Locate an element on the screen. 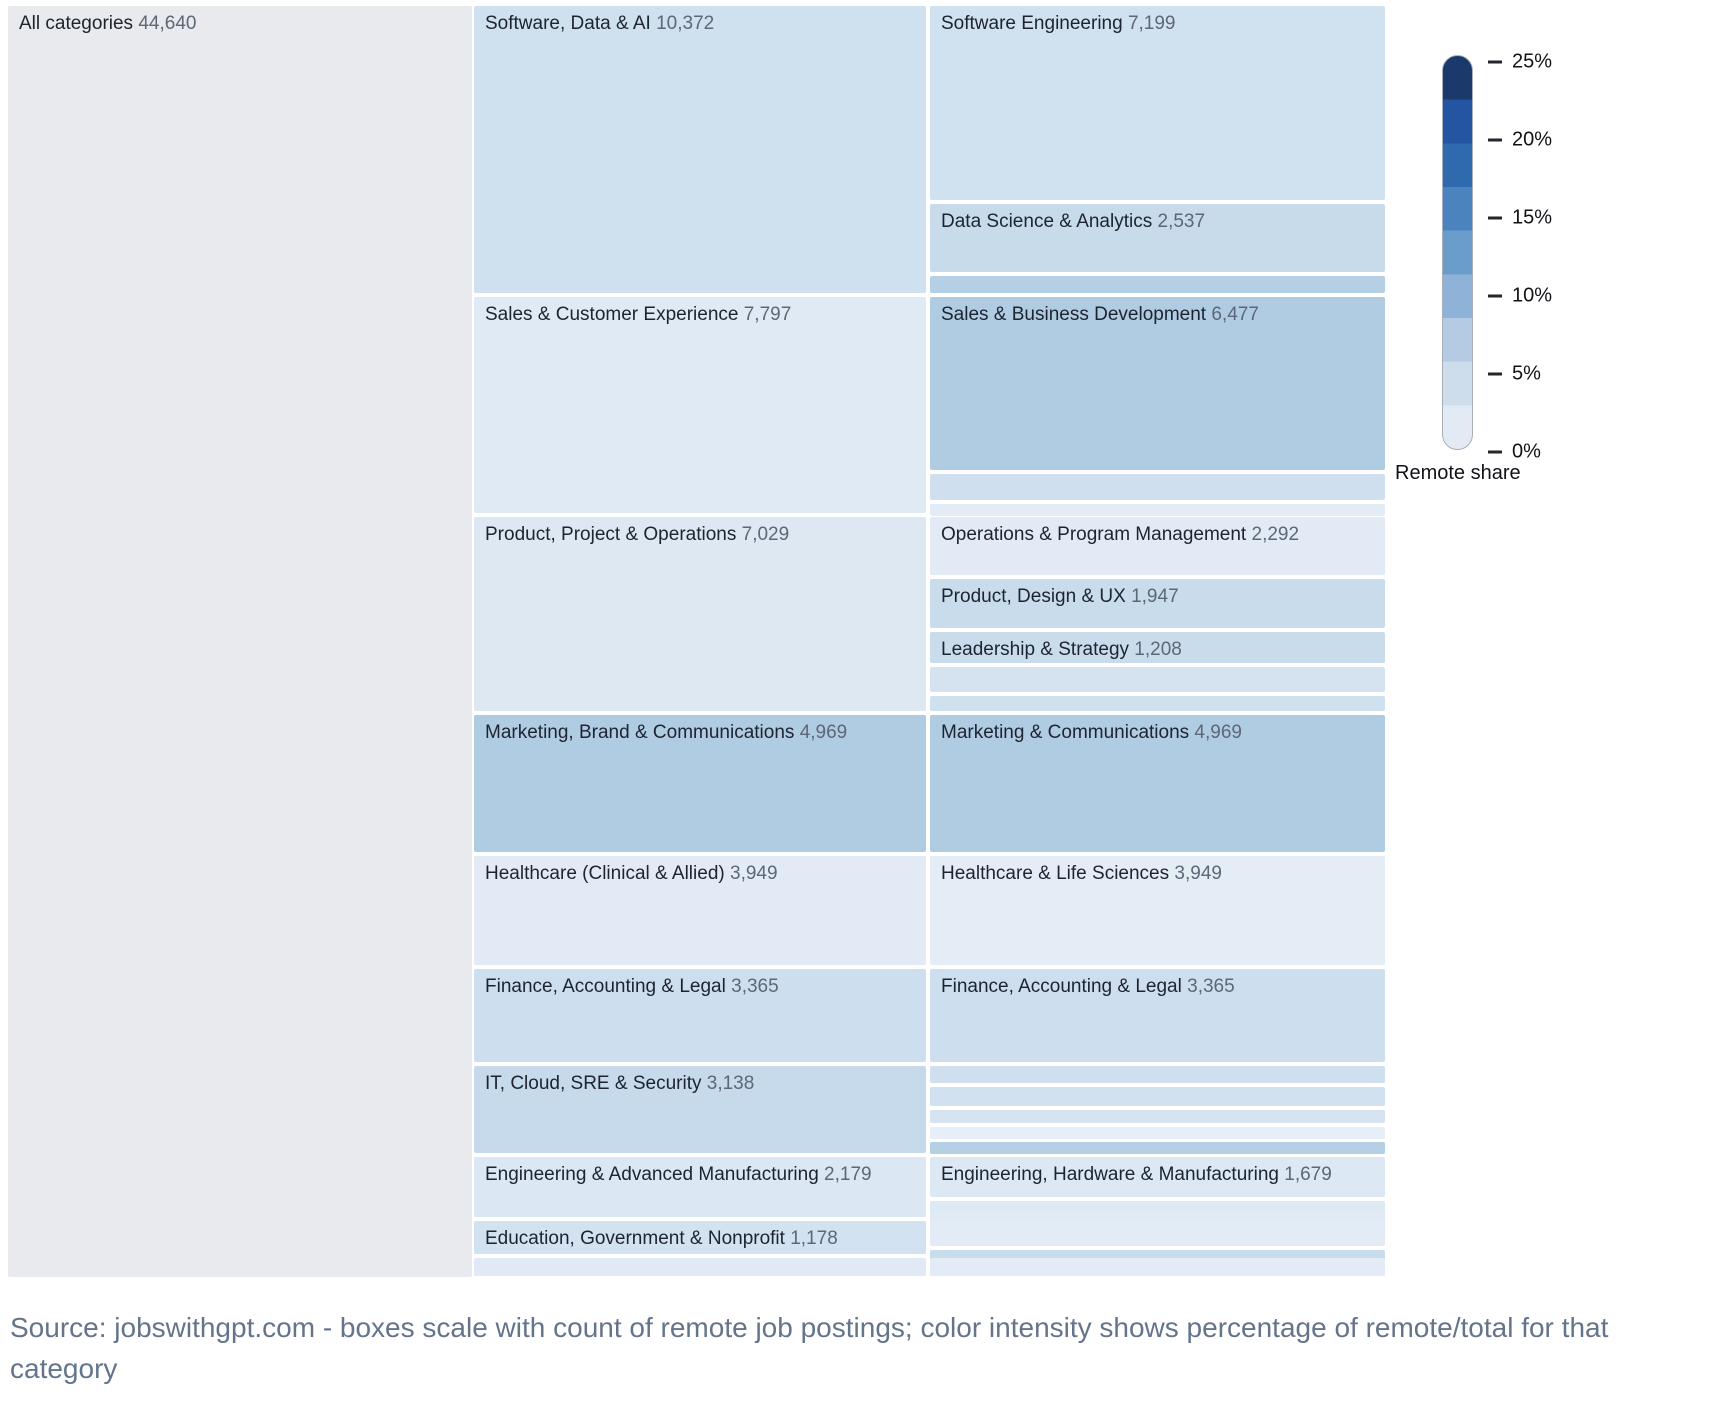 The height and width of the screenshot is (1402, 1734). treemap-node-product-design-ux: Product, Design & UX 1,947 is located at coordinates (1157, 603).